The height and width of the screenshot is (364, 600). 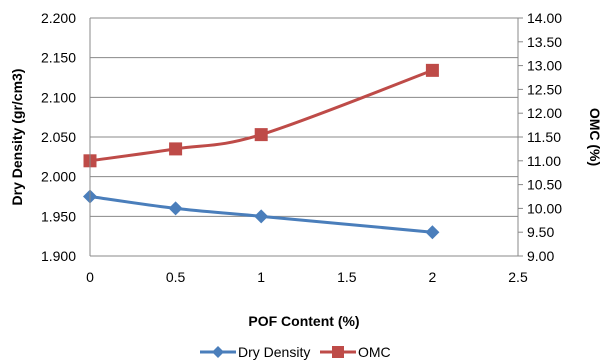 What do you see at coordinates (540, 256) in the screenshot?
I see `y2-tick-label: 9.00` at bounding box center [540, 256].